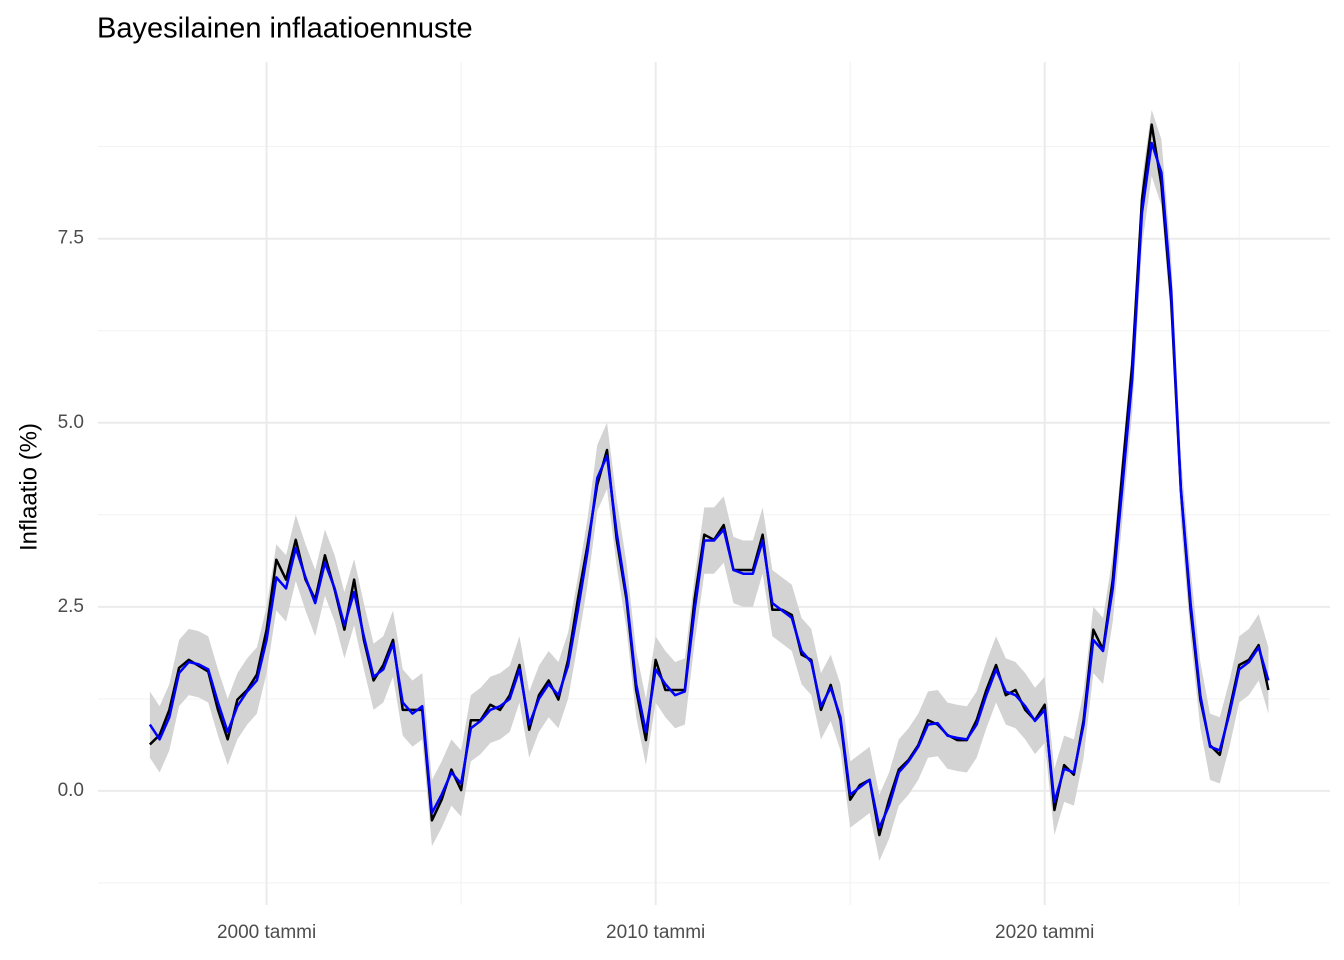  What do you see at coordinates (28, 487) in the screenshot?
I see `y-axis-label: Inflaatio (%)` at bounding box center [28, 487].